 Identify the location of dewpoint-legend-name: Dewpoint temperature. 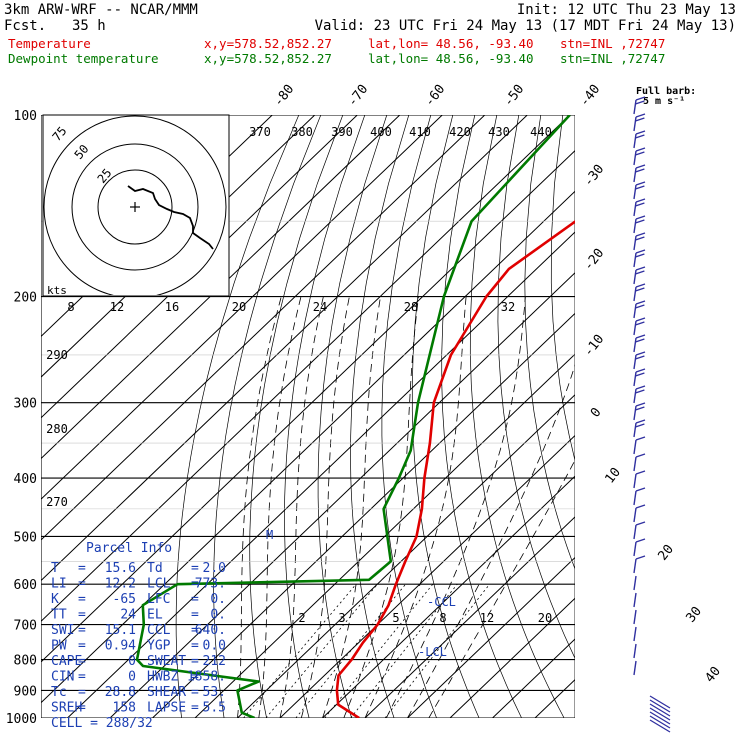
(83, 58).